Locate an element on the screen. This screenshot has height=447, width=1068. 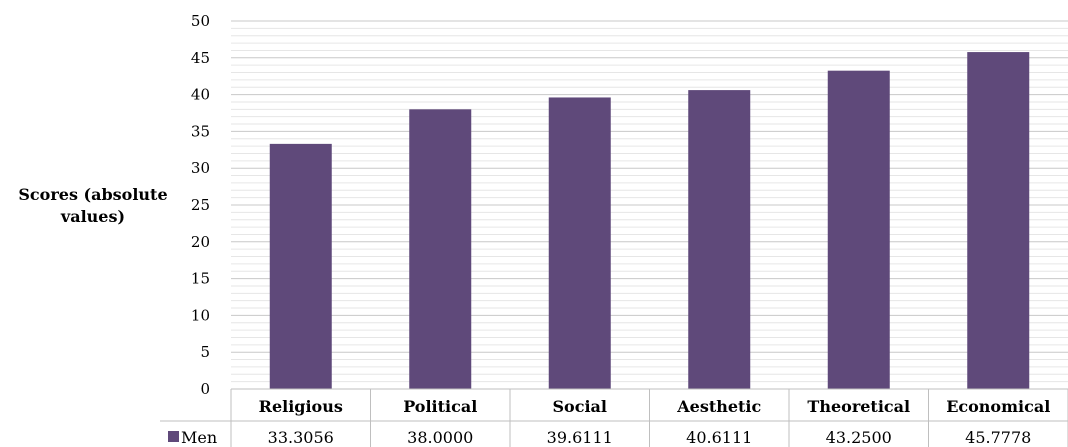
bar-aesthetic is located at coordinates (719, 240).